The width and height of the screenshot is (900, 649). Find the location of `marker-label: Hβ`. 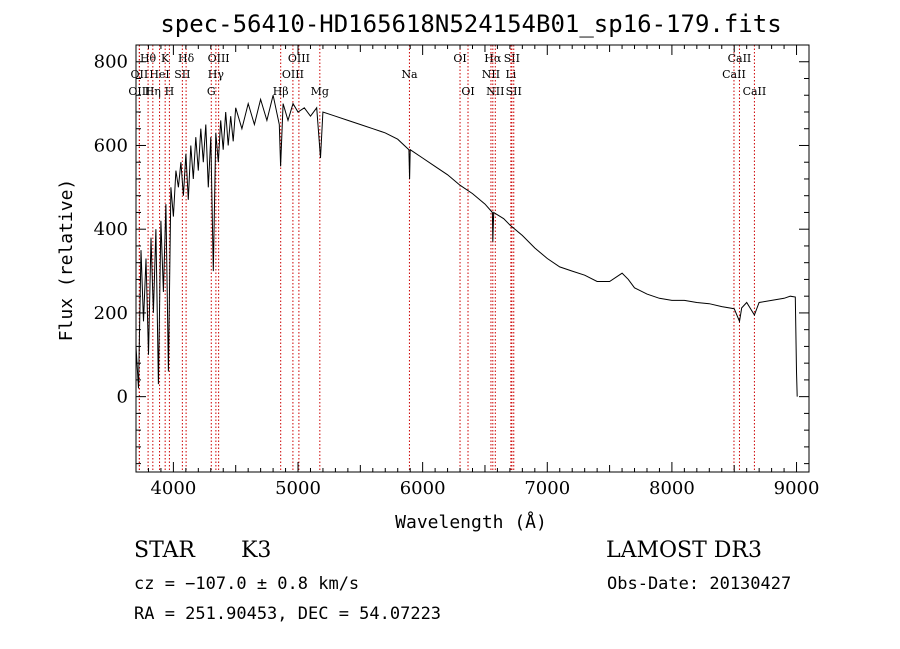

marker-label: Hβ is located at coordinates (281, 91).